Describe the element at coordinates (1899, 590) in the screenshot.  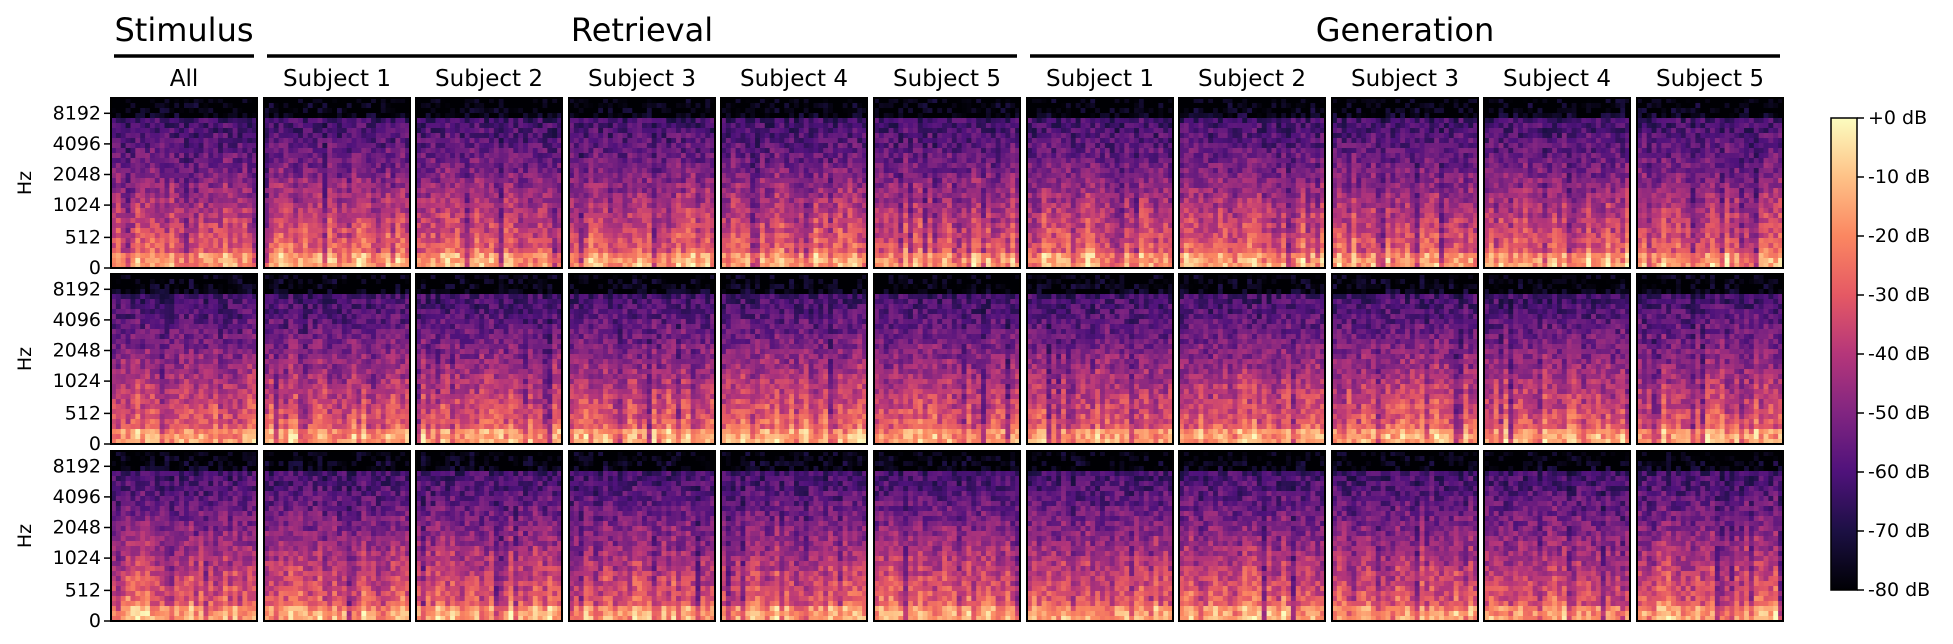
I see `colorbar-tick-label: -80 dB` at that location.